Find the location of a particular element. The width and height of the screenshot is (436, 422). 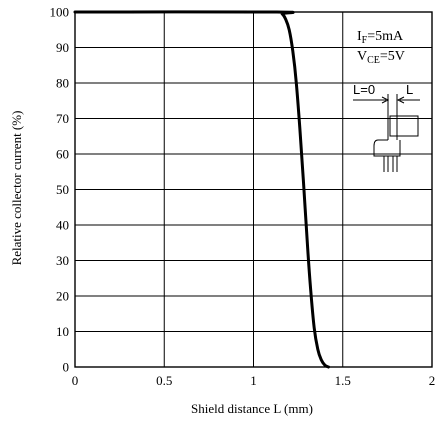

y-tick-label: 0 is located at coordinates (66, 367).